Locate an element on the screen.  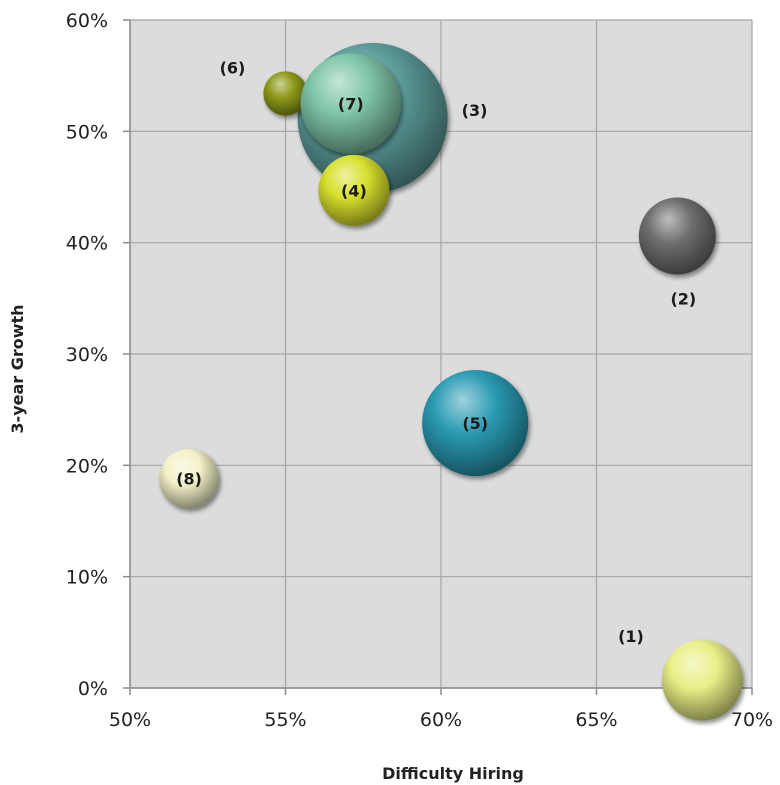
y-tick-label: 10% is located at coordinates (87, 578).